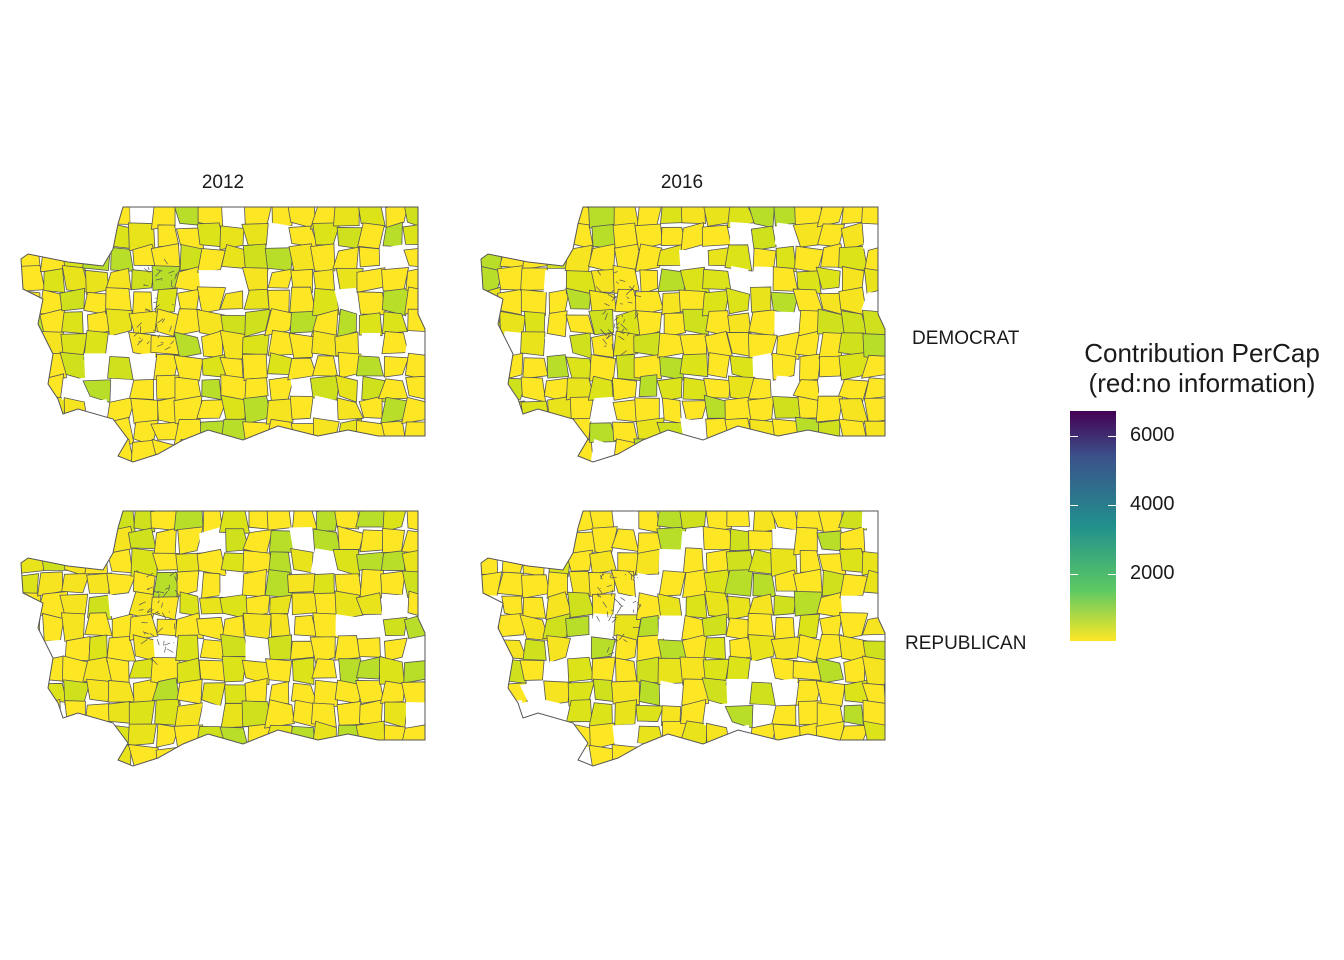 This screenshot has width=1344, height=960. I want to click on map-panel-2012-democrat, so click(223, 339).